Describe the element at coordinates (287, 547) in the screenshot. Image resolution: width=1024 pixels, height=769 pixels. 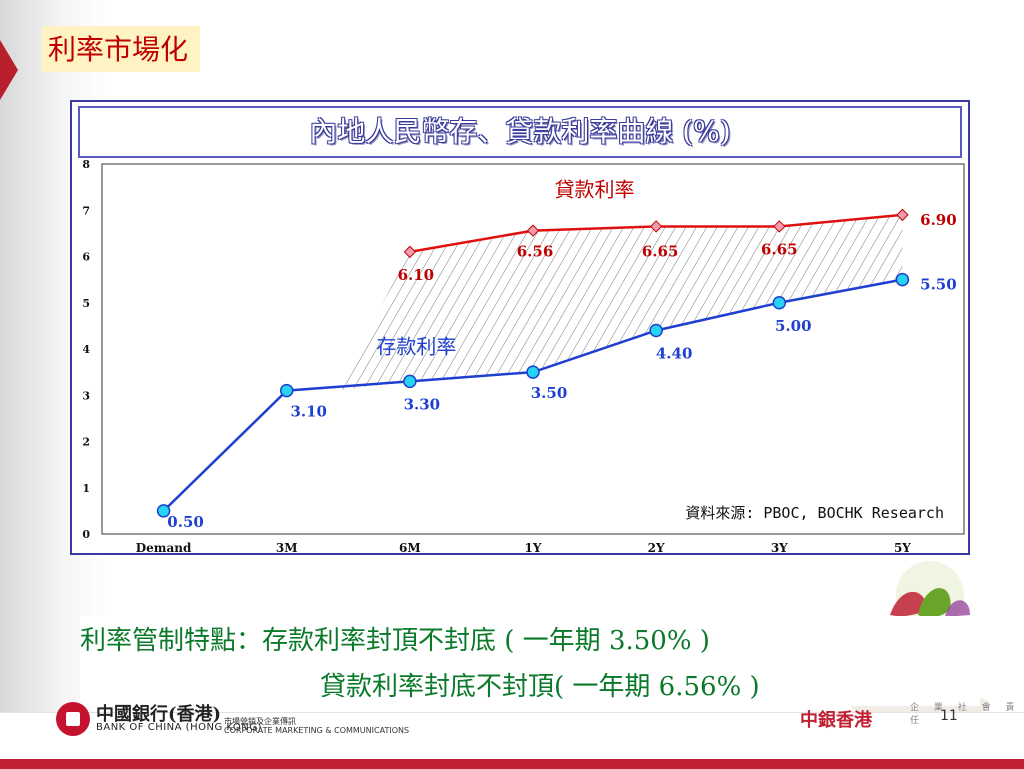
I see `x-tick-label: 3M` at that location.